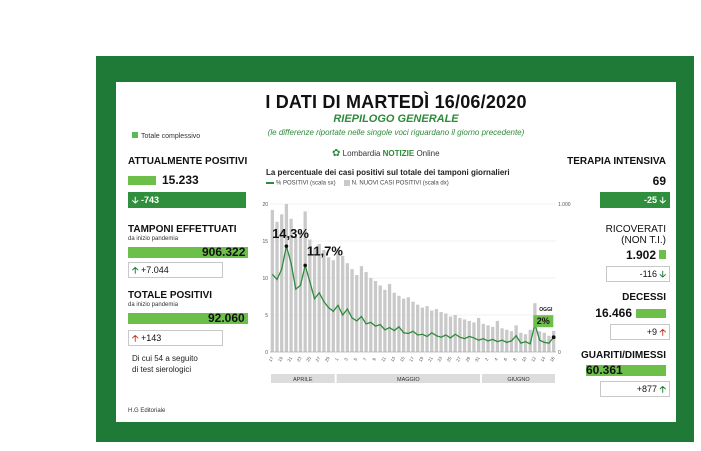 This screenshot has width=701, height=451. I want to click on positivi-label: ATTUALMENTE POSITIVI, so click(188, 161).